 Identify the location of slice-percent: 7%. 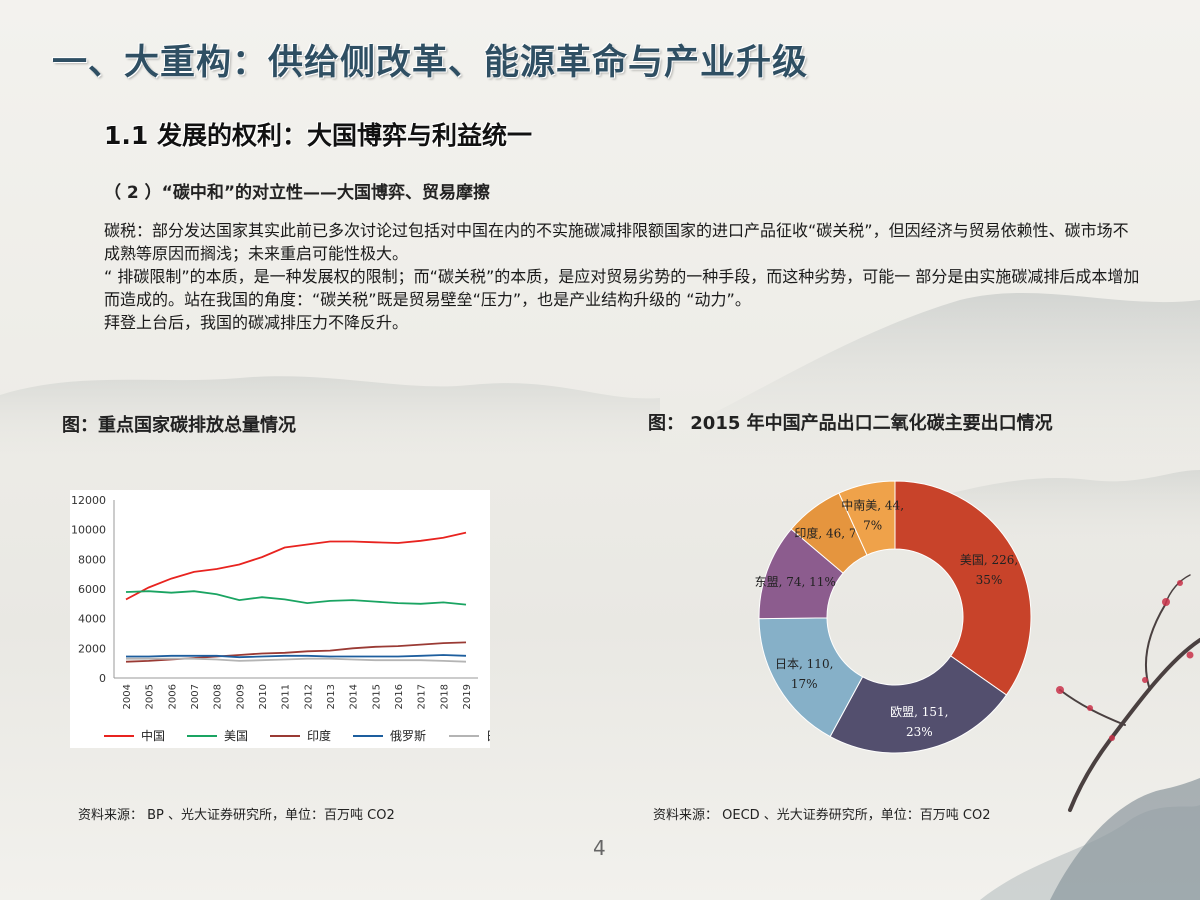
(872, 525).